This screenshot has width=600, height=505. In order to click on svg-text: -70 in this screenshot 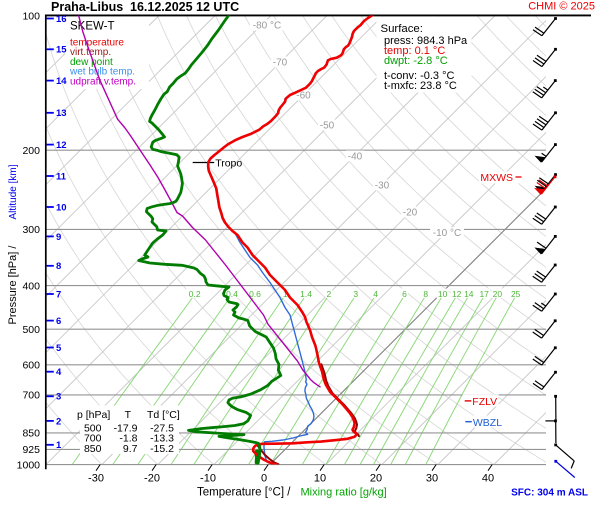, I will do `click(280, 63)`.